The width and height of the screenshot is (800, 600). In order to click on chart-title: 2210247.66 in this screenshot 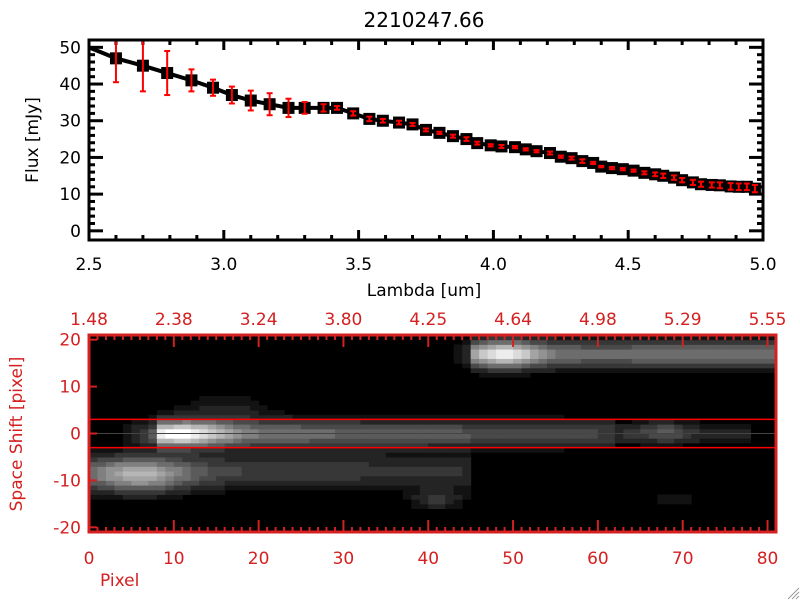, I will do `click(424, 20)`.